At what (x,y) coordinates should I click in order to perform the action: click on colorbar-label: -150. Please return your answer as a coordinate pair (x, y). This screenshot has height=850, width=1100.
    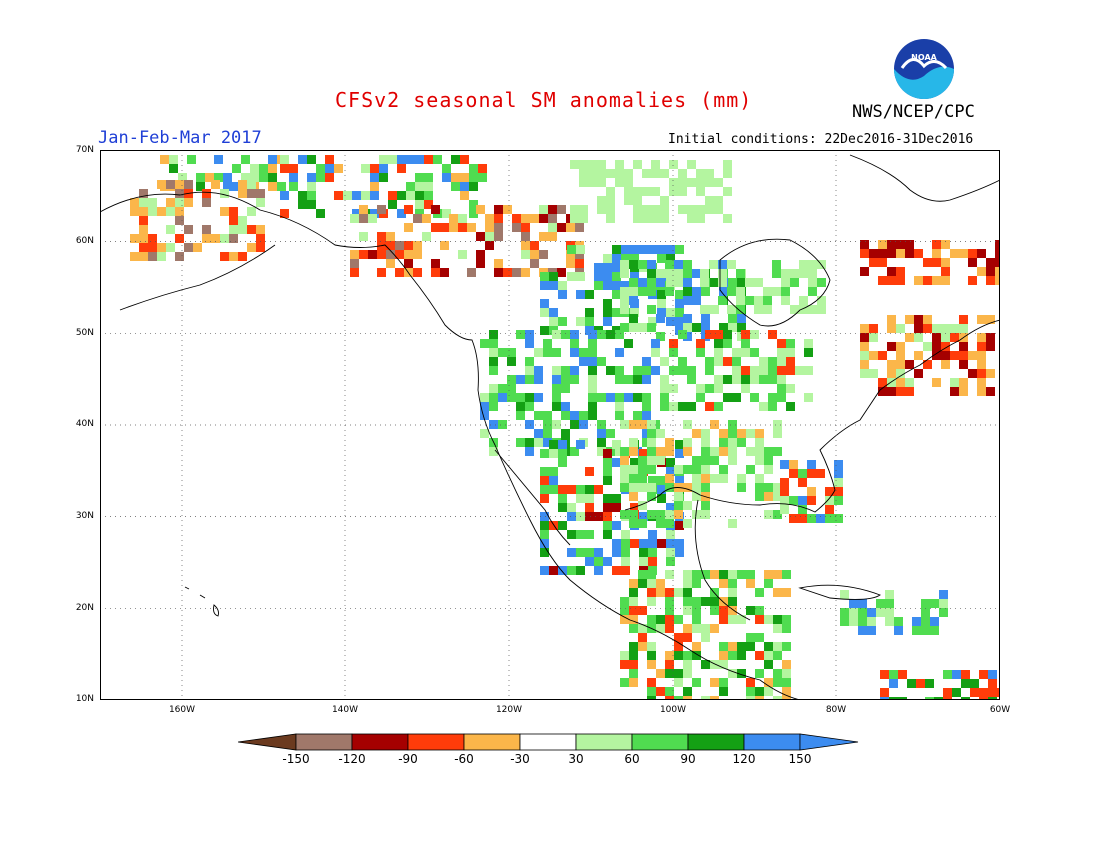
    Looking at the image, I should click on (296, 759).